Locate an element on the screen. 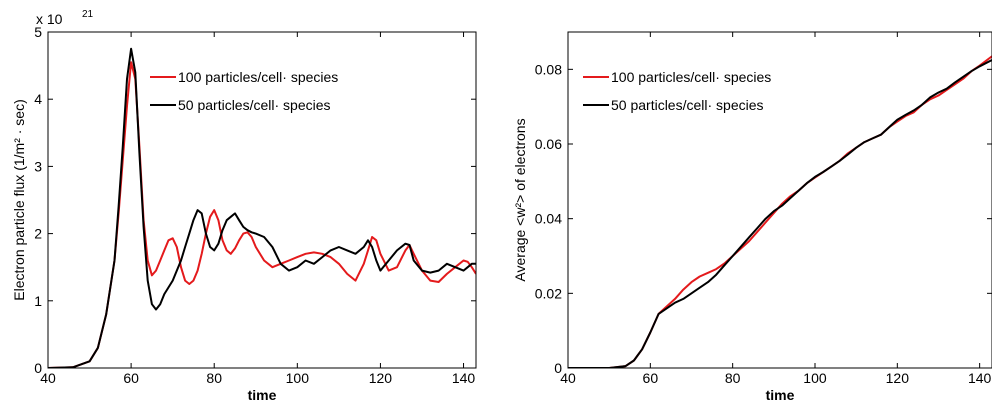  y-tick-label: 5 is located at coordinates (38, 32).